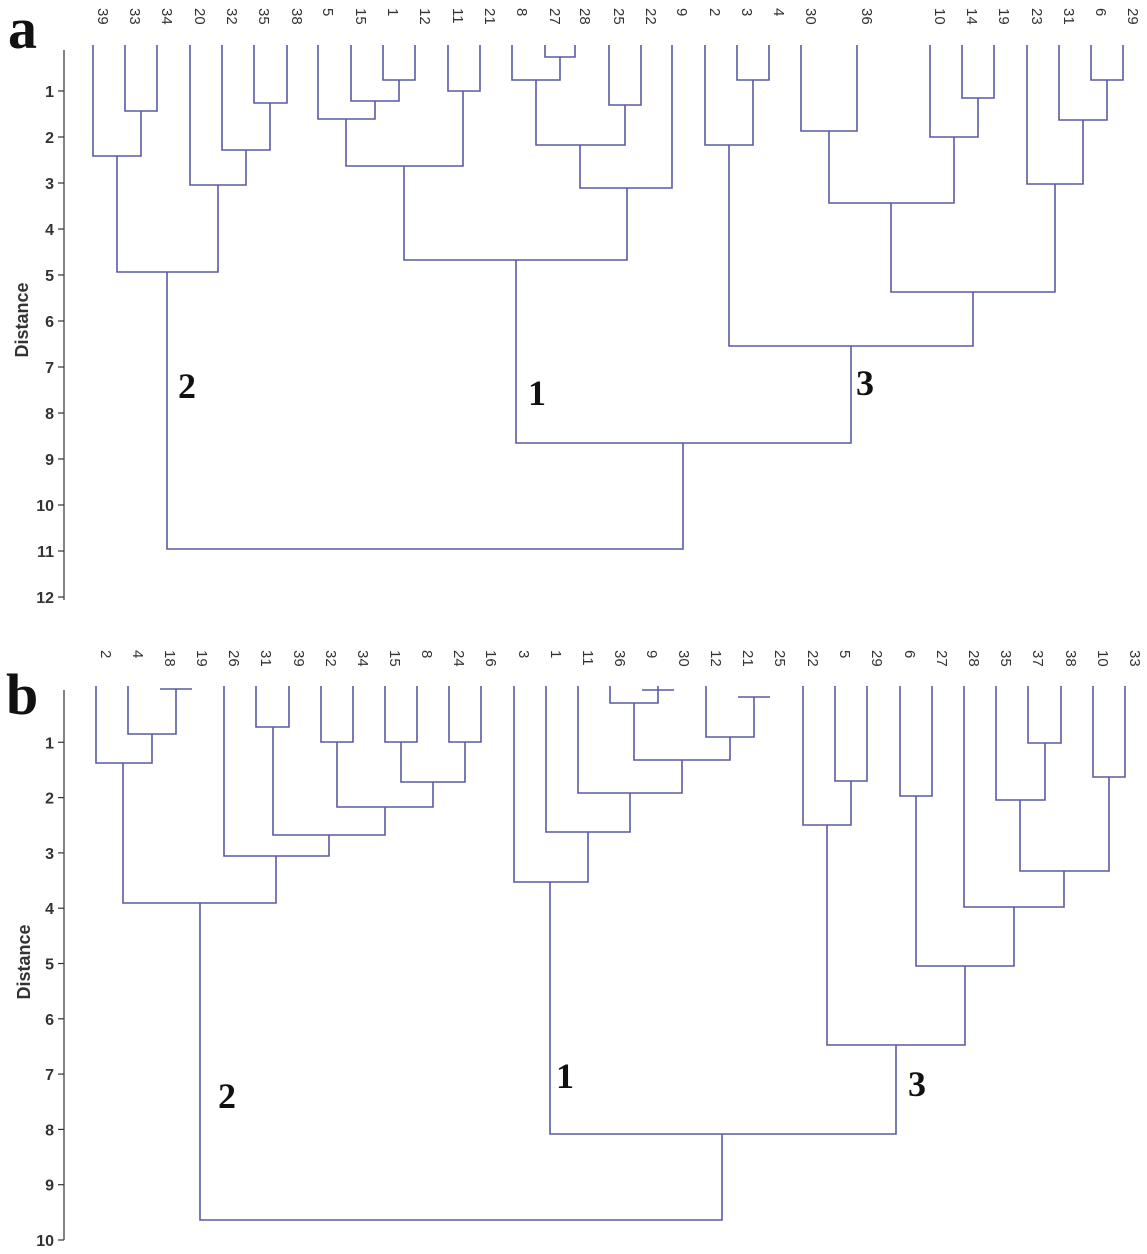 This screenshot has width=1147, height=1254. Describe the element at coordinates (231, 16) in the screenshot. I see `leaf-label: 32` at that location.